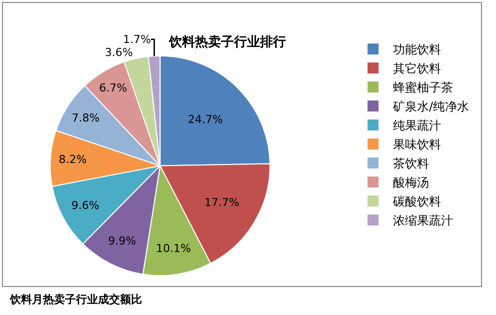 This screenshot has width=496, height=315. I want to click on data-label: 9.9%, so click(122, 241).